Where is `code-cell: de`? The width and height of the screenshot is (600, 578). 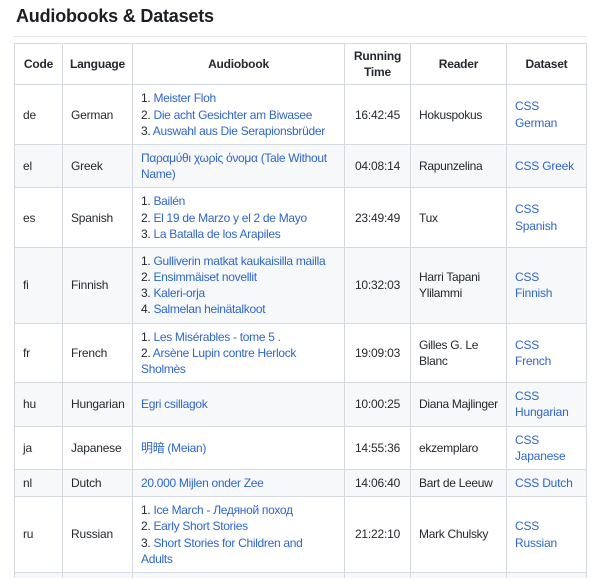 code-cell: de is located at coordinates (38, 114).